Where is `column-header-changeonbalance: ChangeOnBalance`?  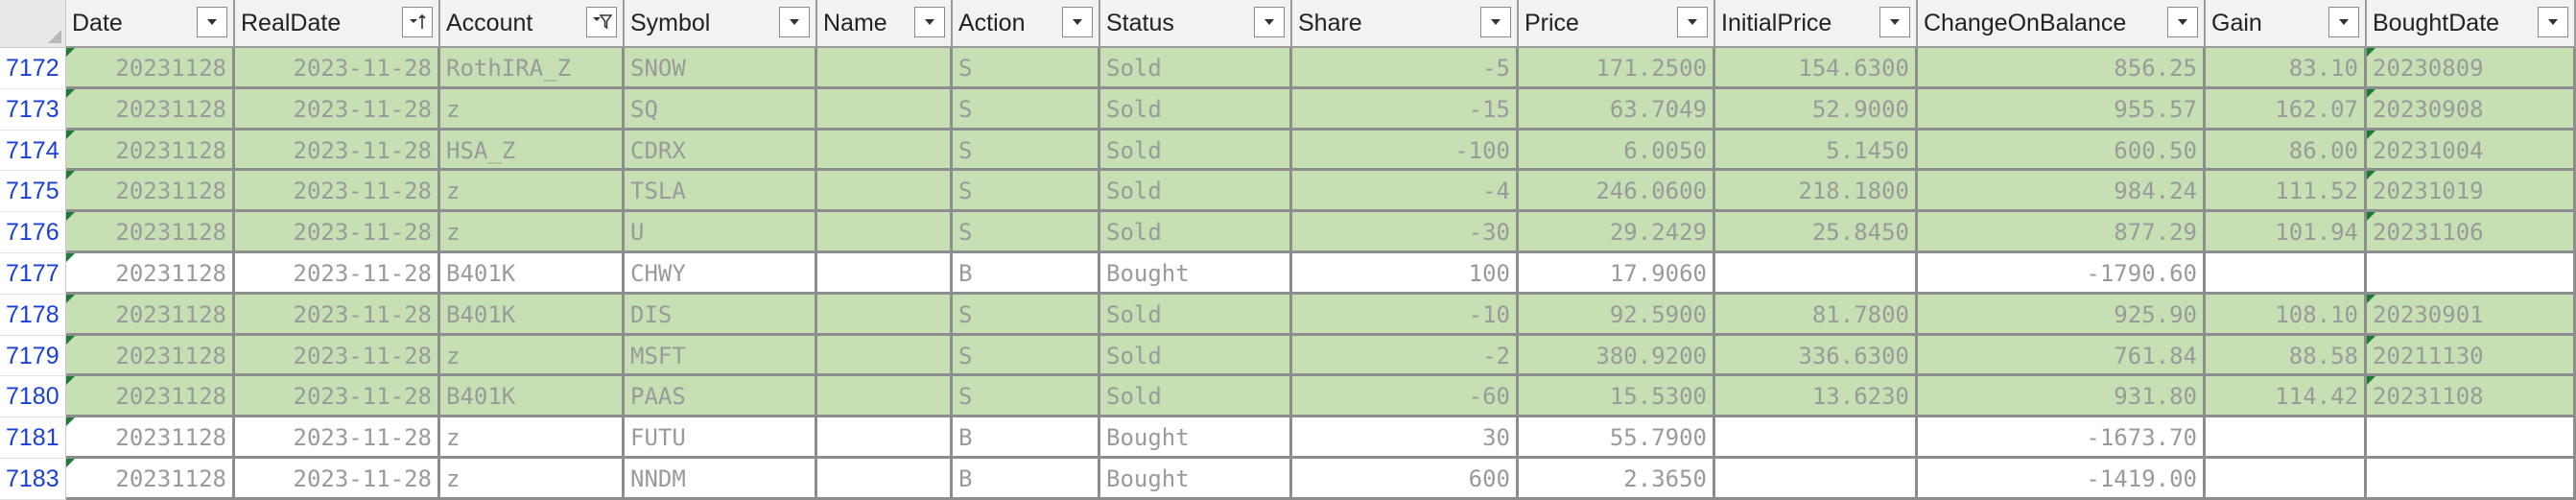 column-header-changeonbalance: ChangeOnBalance is located at coordinates (2062, 24).